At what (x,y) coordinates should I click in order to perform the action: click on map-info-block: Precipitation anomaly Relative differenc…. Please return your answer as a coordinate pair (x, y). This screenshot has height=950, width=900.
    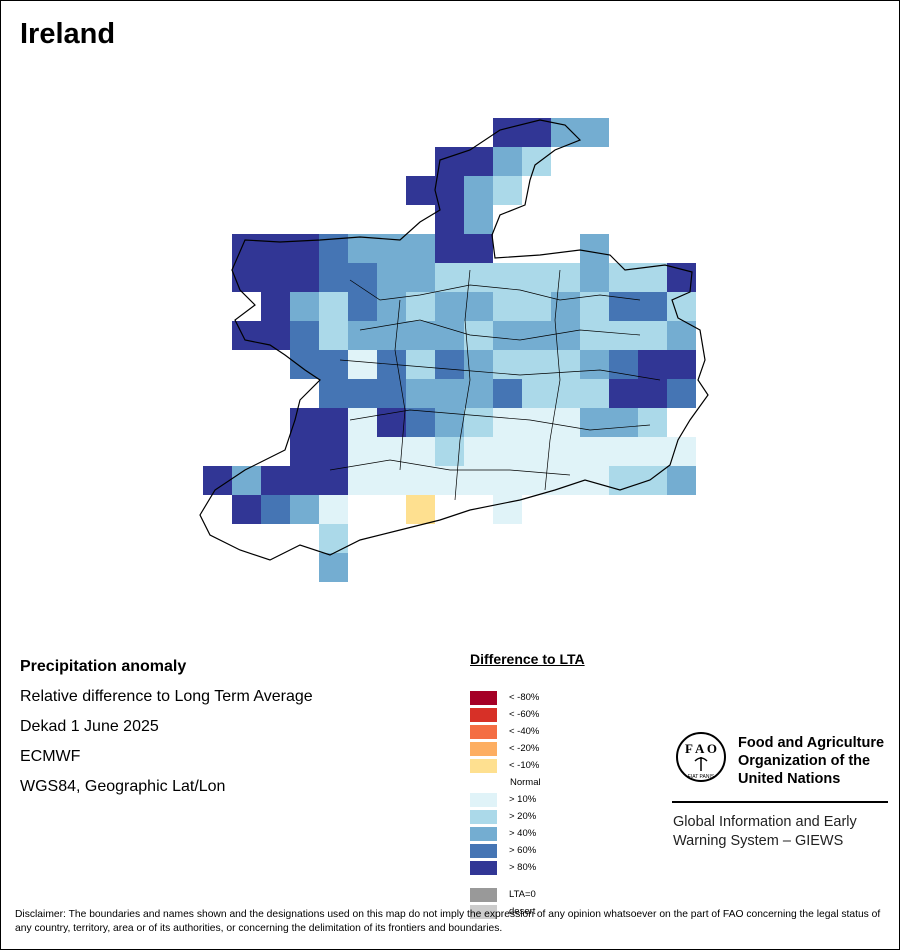
    Looking at the image, I should click on (166, 731).